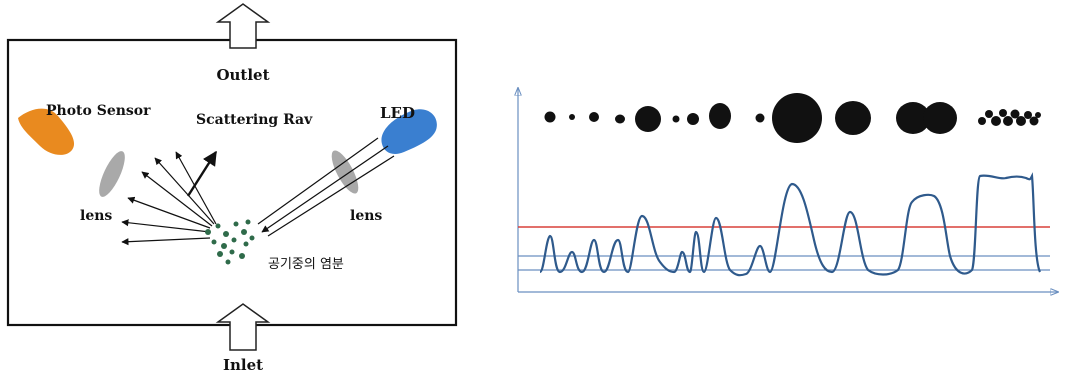  Describe the element at coordinates (112, 174) in the screenshot. I see `left-lens-icon` at that location.